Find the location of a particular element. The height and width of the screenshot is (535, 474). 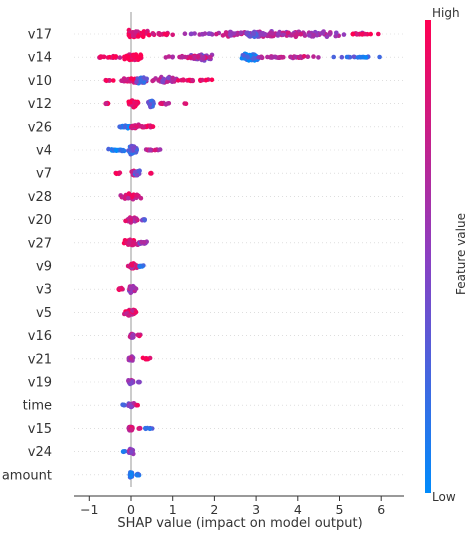

feature-points-v20 is located at coordinates (135, 220).